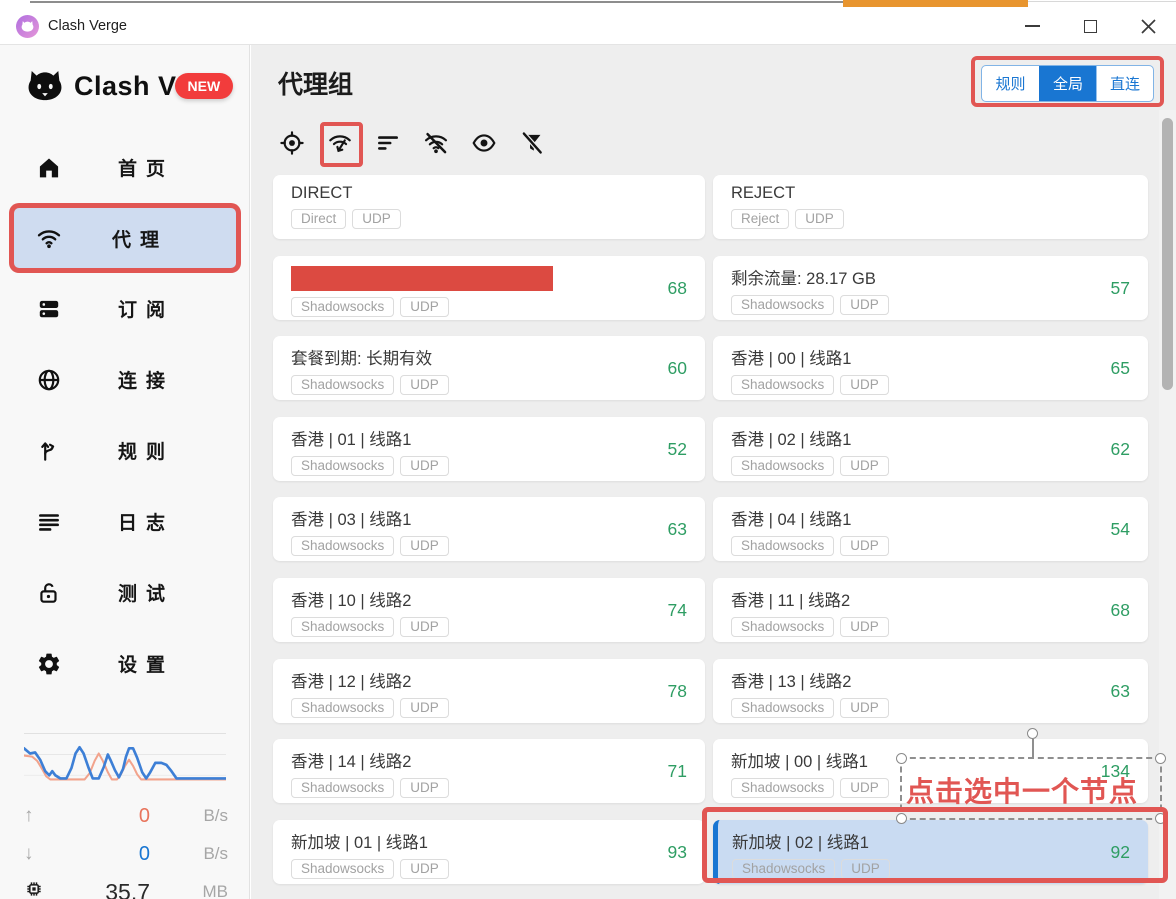 Image resolution: width=1176 pixels, height=899 pixels. I want to click on wifi-off-button, so click(436, 143).